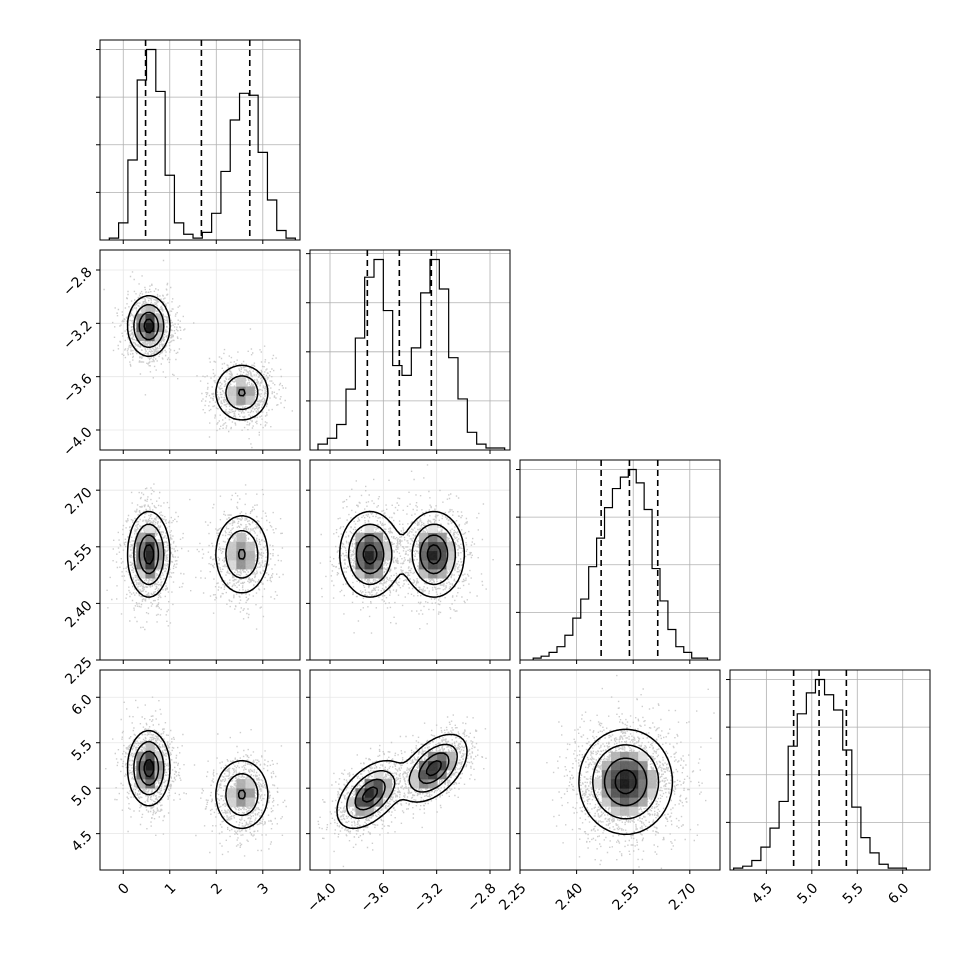 The height and width of the screenshot is (970, 970). Describe the element at coordinates (82, 705) in the screenshot. I see `ytick-label-3-3: 6.0` at that location.